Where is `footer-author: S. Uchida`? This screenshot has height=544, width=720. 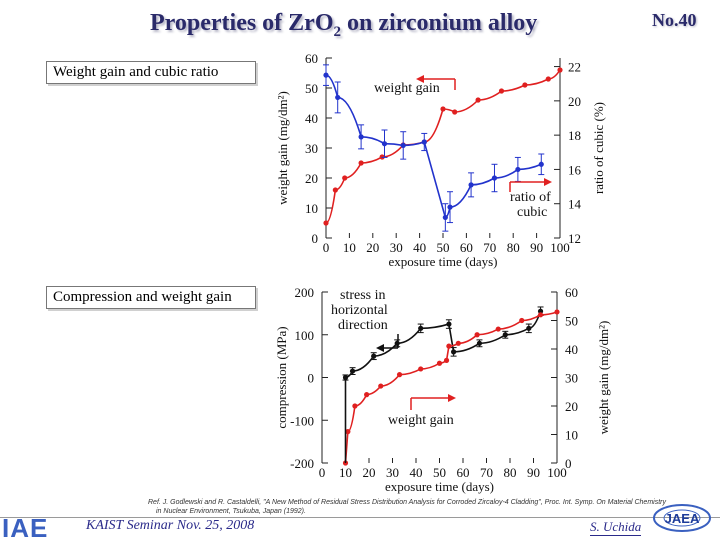 footer-author: S. Uchida is located at coordinates (616, 527).